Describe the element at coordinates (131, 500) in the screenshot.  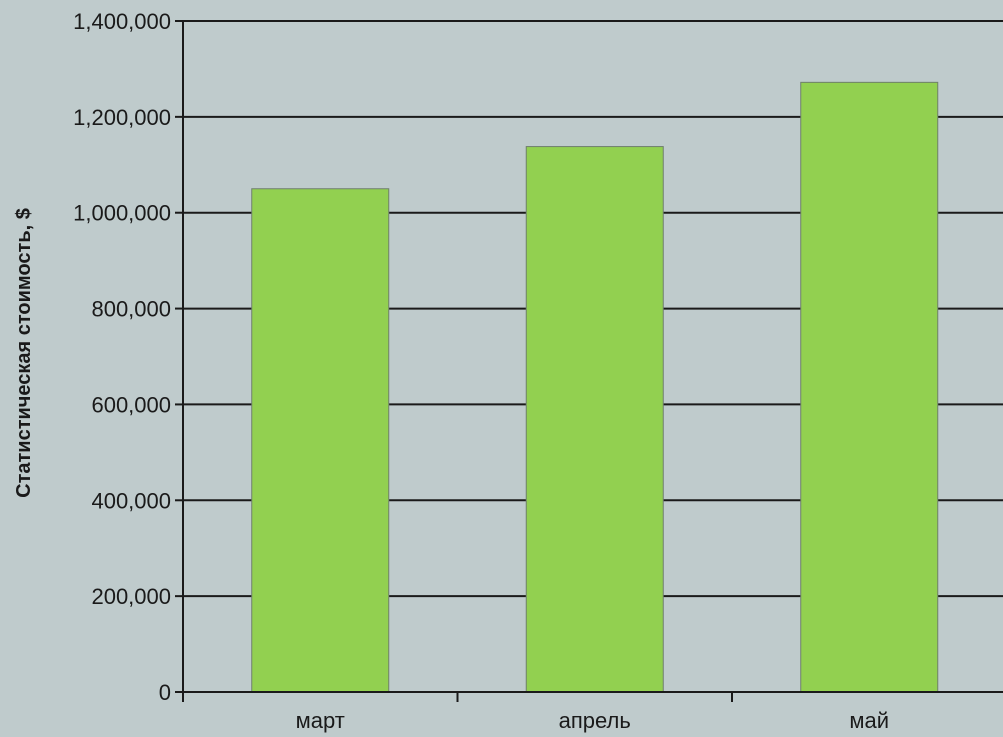
I see `y-tick-label: 400,000` at that location.